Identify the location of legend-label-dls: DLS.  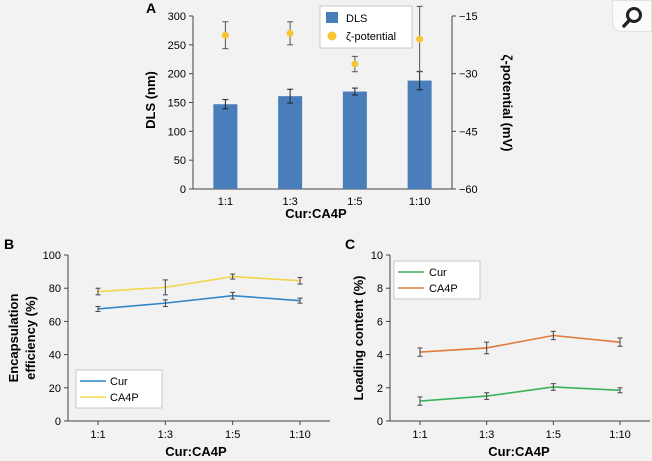
(356, 19).